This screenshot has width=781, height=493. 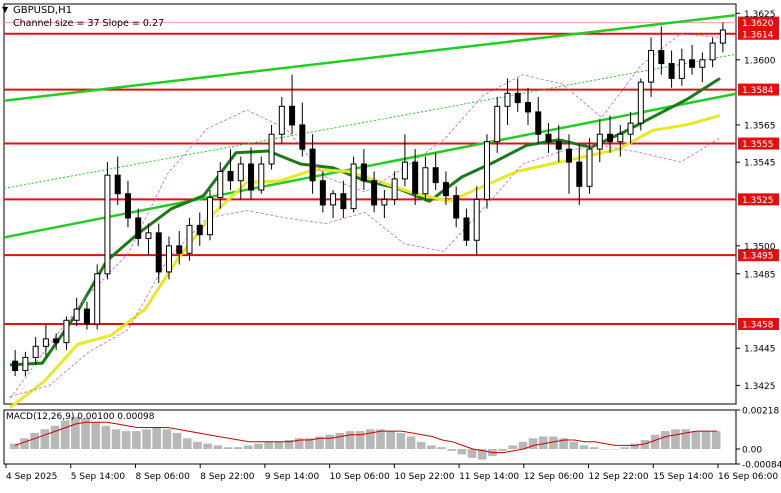 I want to click on x-tick-label: 12 Sep 22:00, so click(x=619, y=477).